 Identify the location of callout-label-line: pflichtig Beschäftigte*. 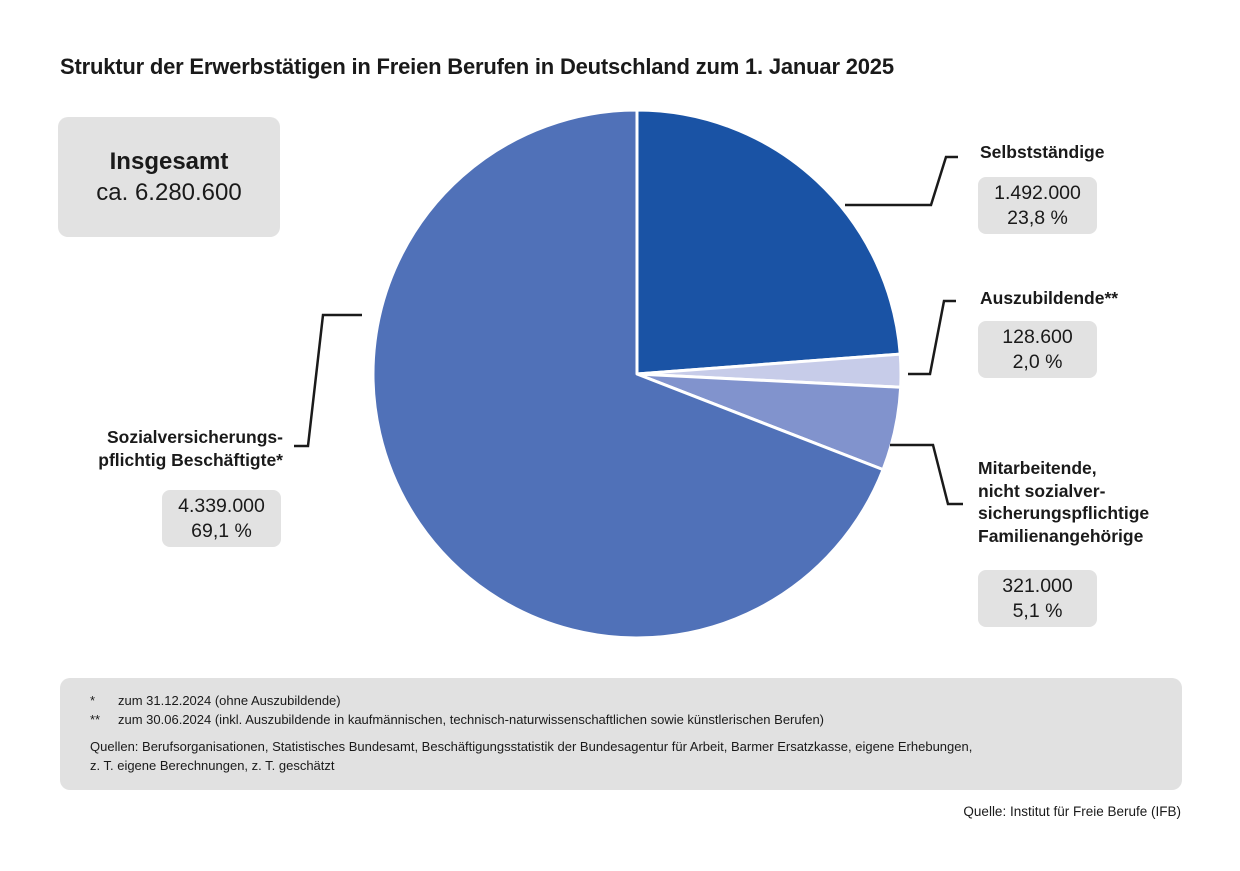
(190, 459).